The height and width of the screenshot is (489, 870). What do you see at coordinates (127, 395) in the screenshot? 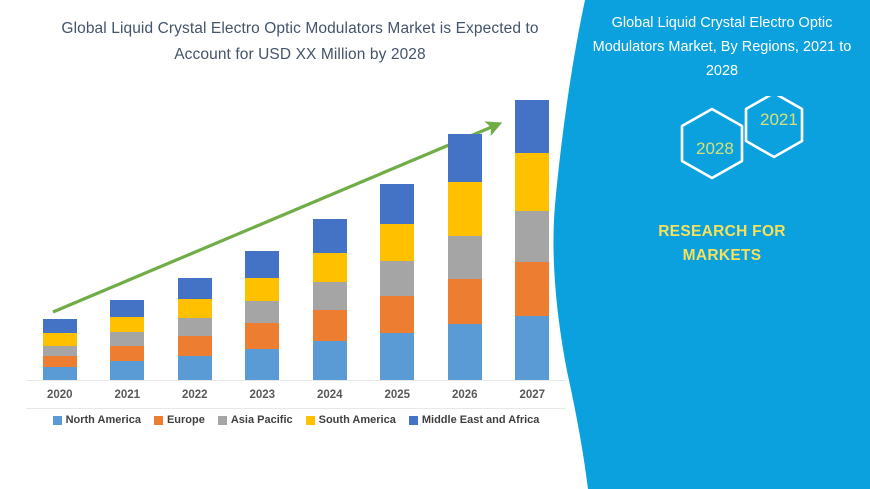
I see `x-axis-tick-label: 2021` at bounding box center [127, 395].